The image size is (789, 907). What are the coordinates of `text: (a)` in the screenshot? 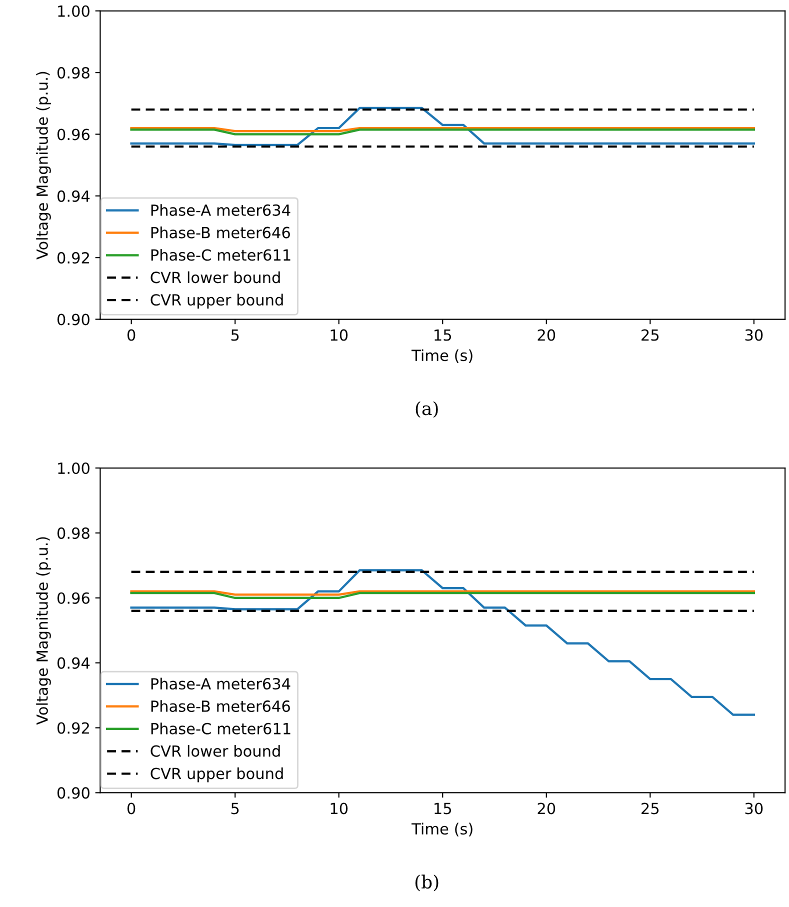 It's located at (427, 409).